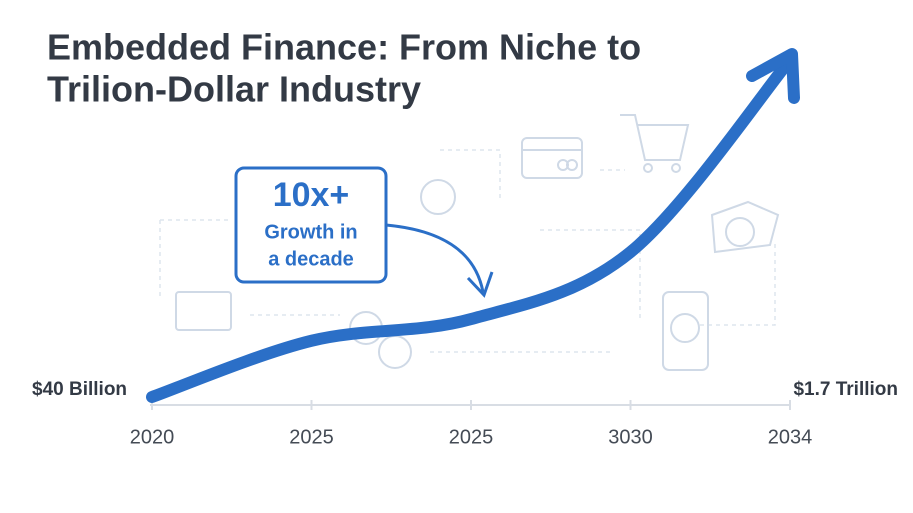 This screenshot has width=913, height=513. Describe the element at coordinates (773, 76) in the screenshot. I see `arrowhead` at that location.